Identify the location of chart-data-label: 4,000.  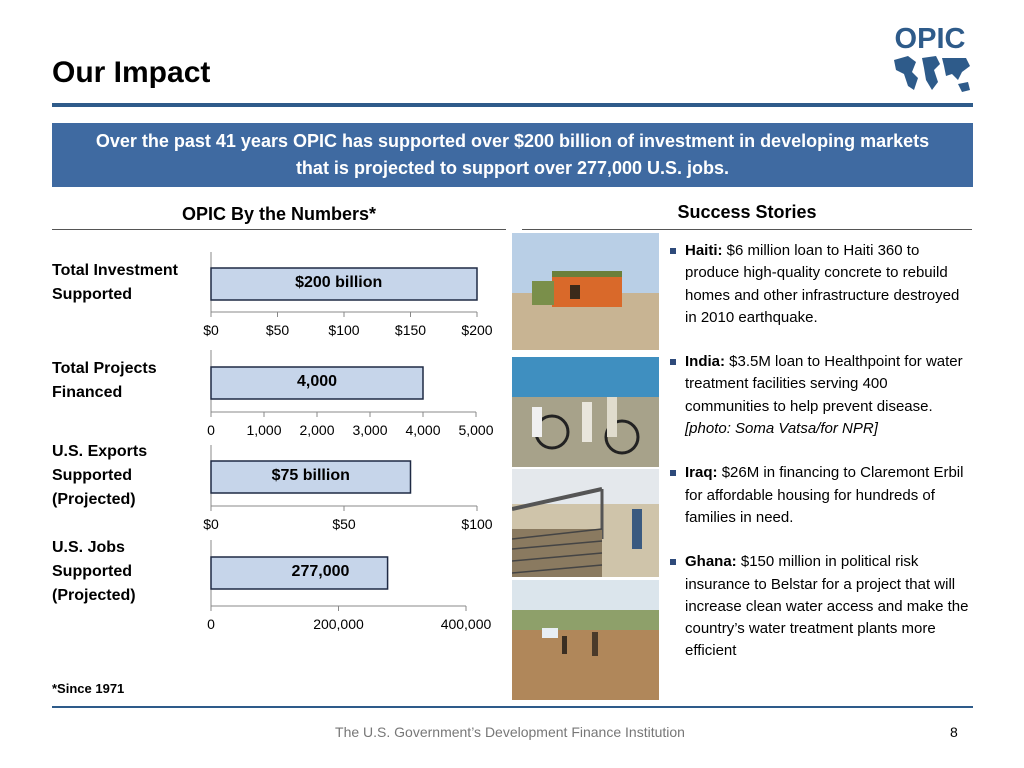
(317, 381).